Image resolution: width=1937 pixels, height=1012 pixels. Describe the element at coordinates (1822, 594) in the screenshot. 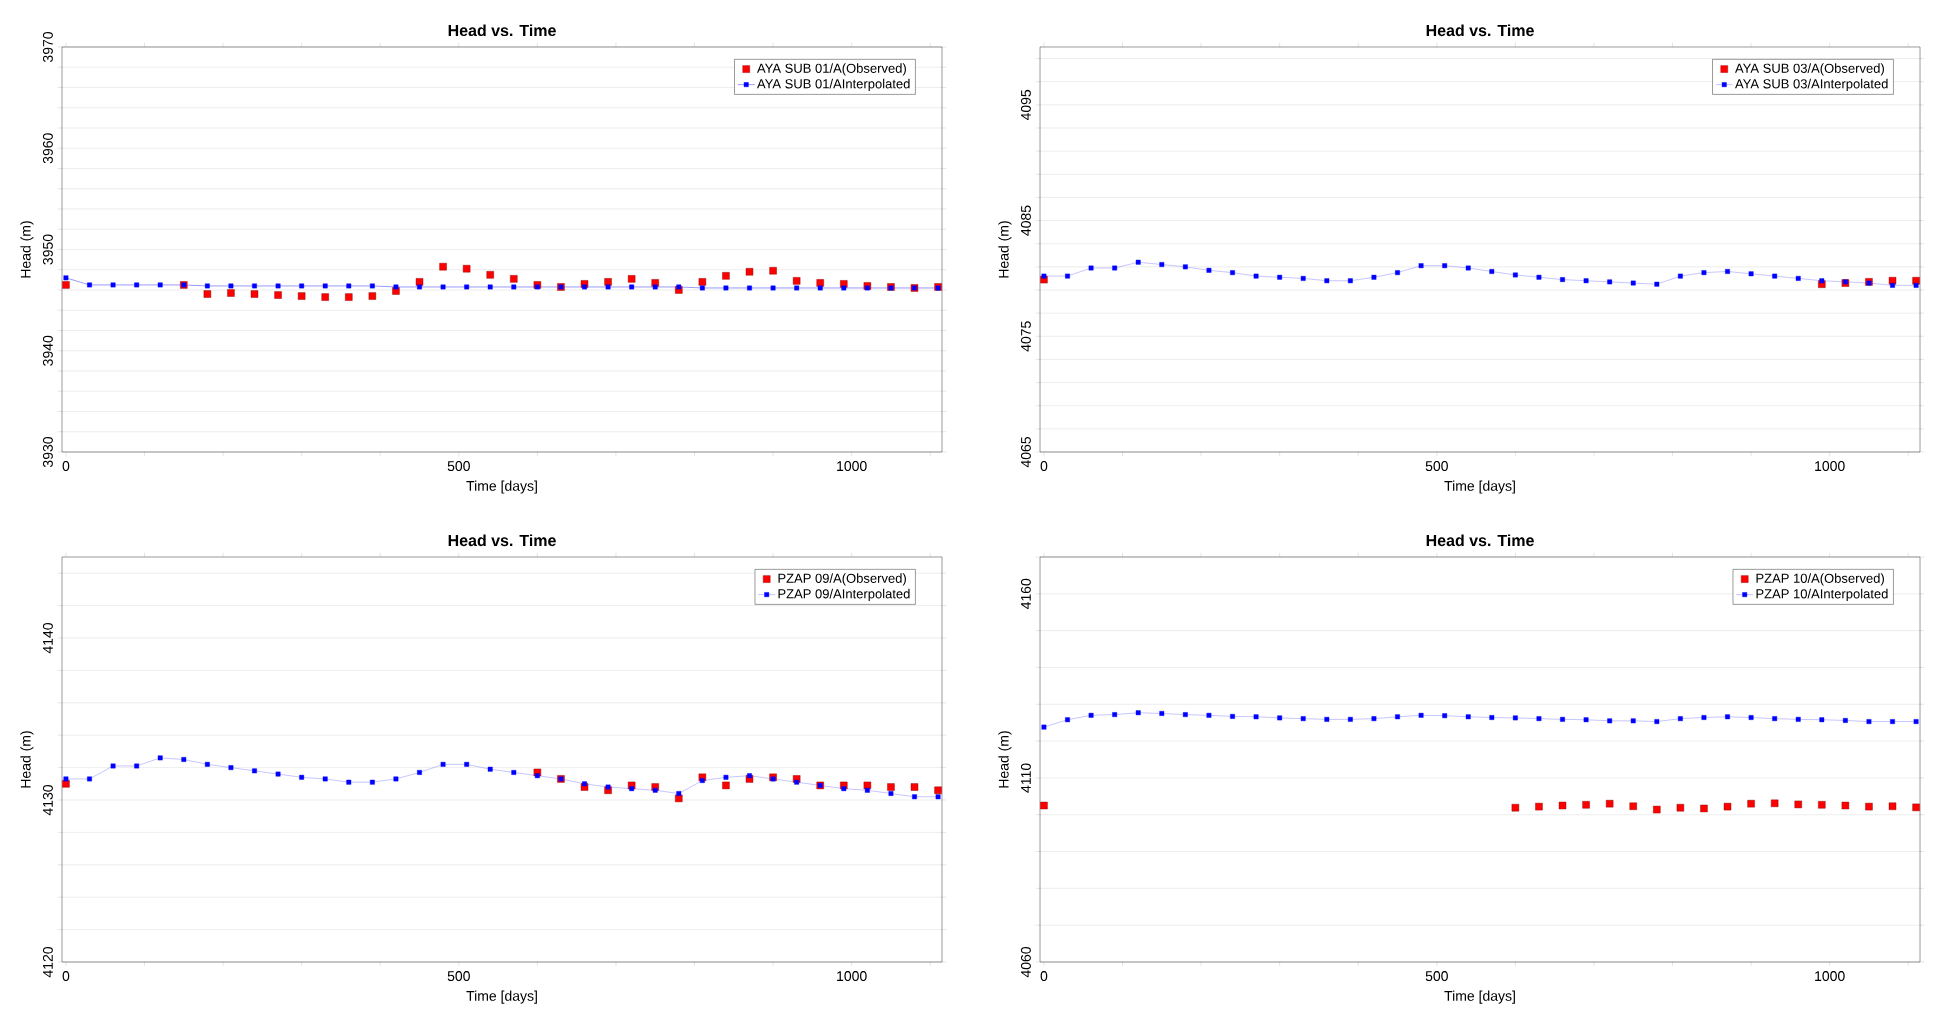

I see `legend-label: PZAP 10/AInterpolated` at that location.